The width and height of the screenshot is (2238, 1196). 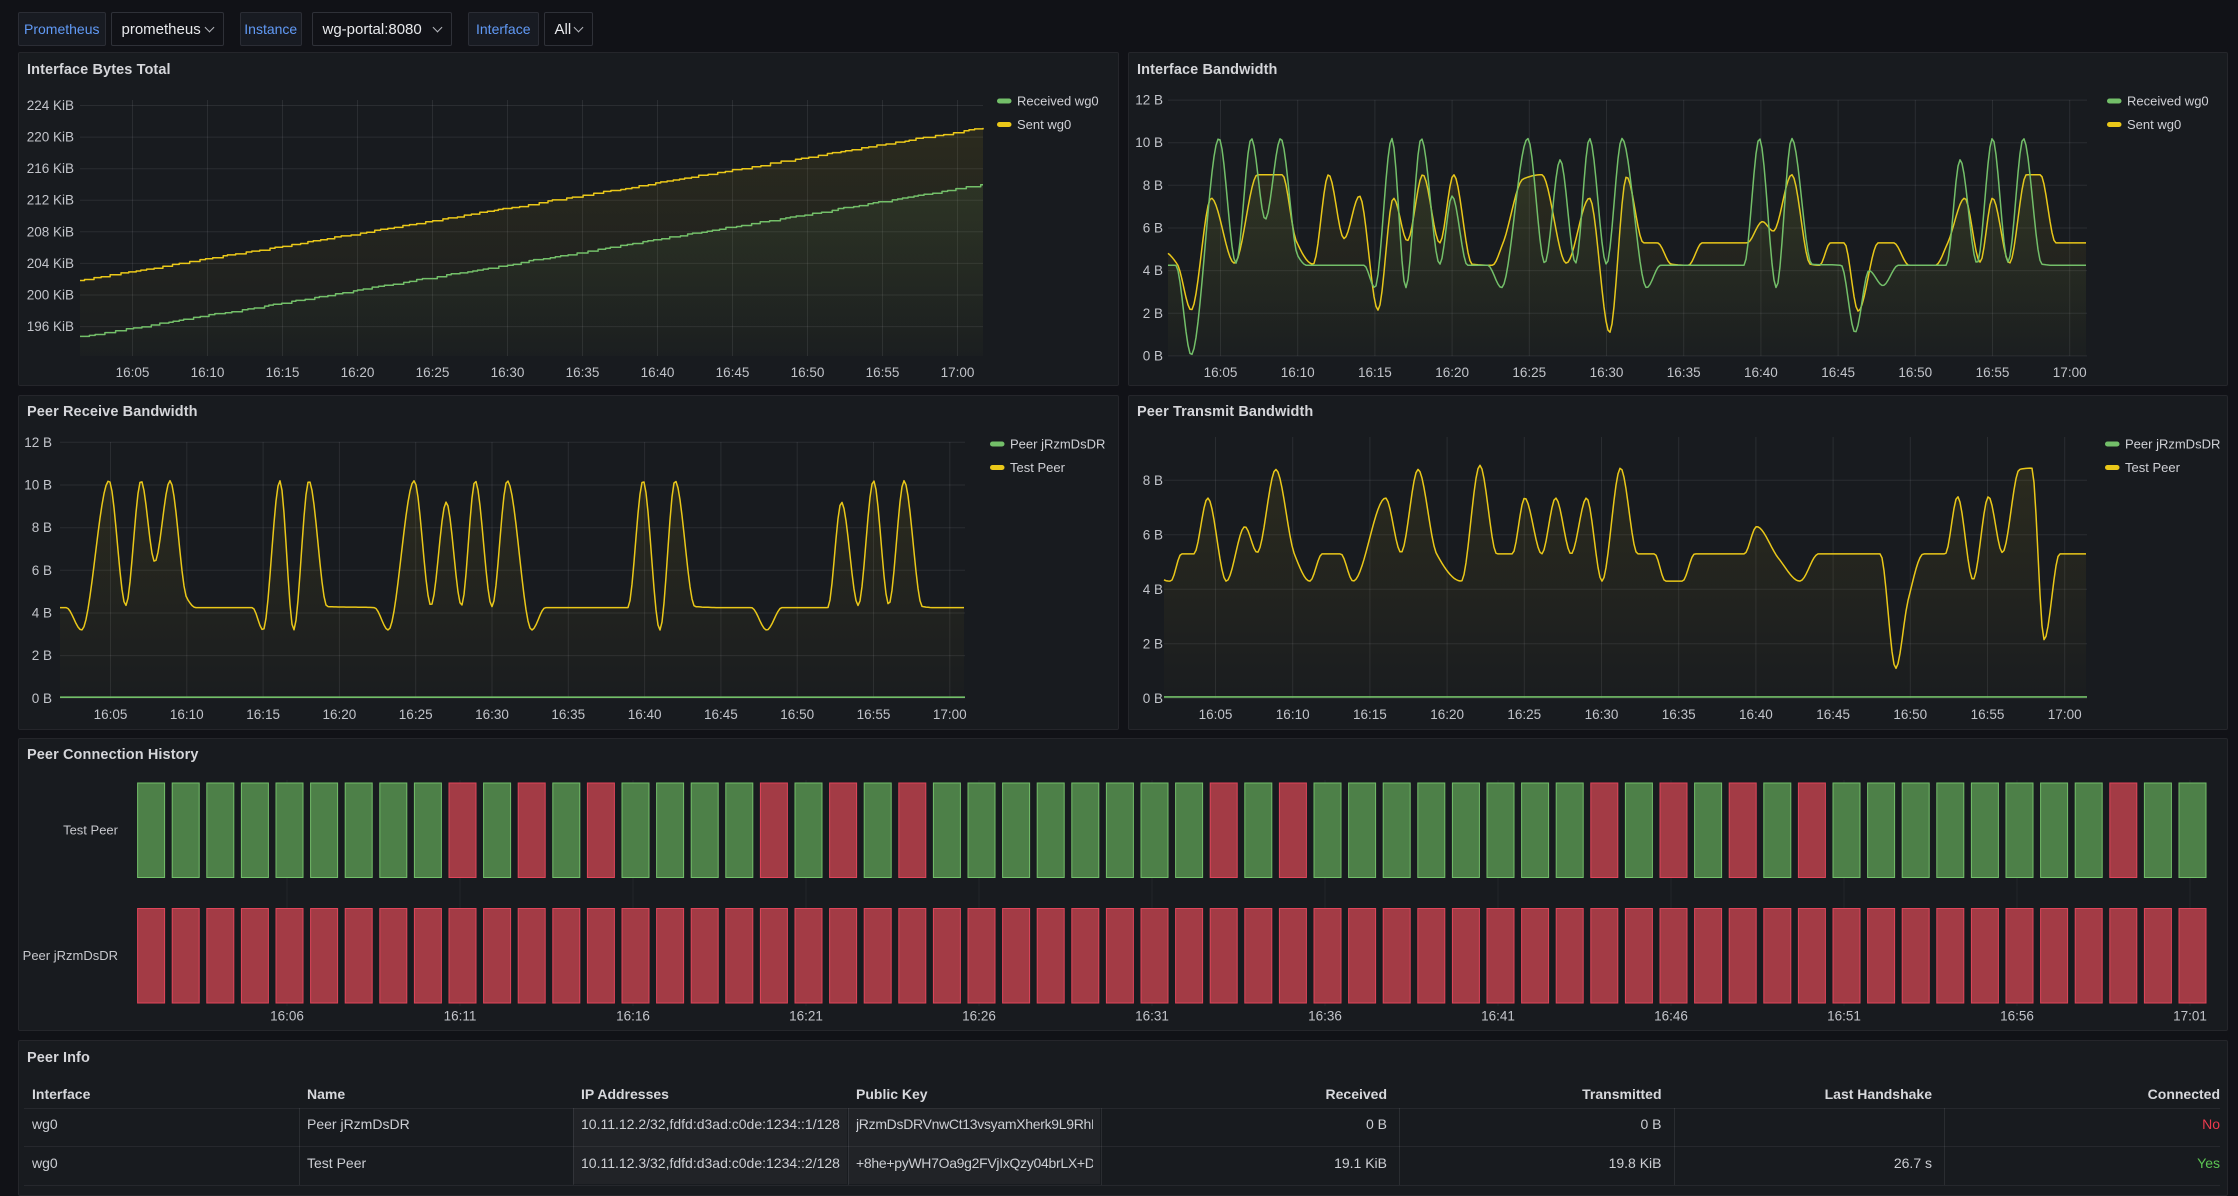 What do you see at coordinates (1844, 1016) in the screenshot?
I see `svg-text: 16:51` at bounding box center [1844, 1016].